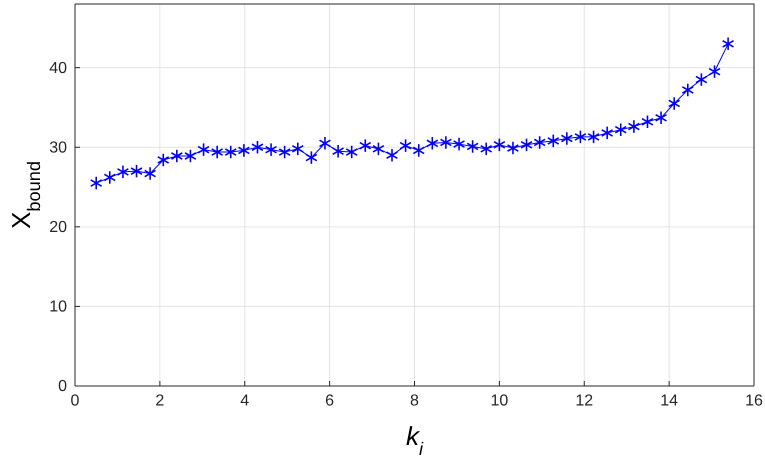 This screenshot has height=459, width=765. What do you see at coordinates (245, 401) in the screenshot?
I see `x-tick-label: 4` at bounding box center [245, 401].